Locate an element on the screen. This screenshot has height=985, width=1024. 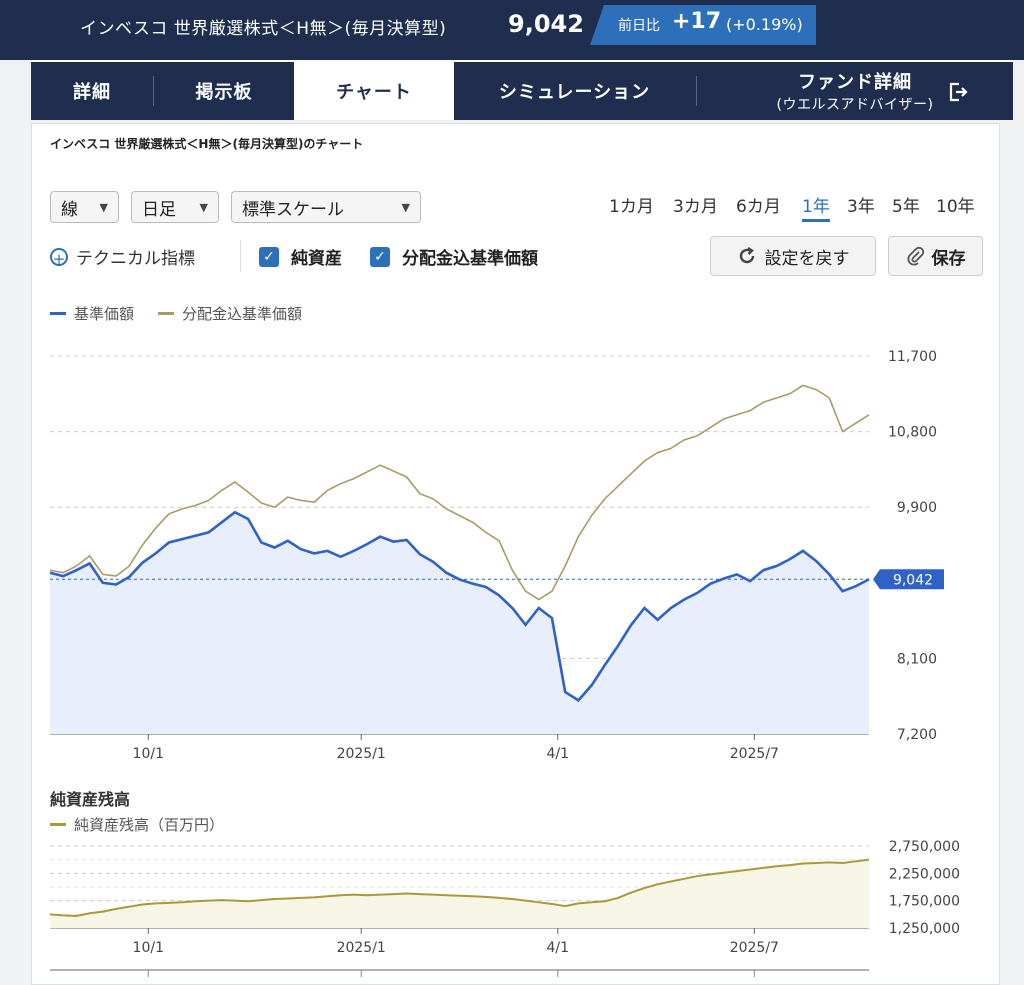
tab-fund-detail: ファンド詳細 (ウエルスアドバイザー) is located at coordinates (855, 91).